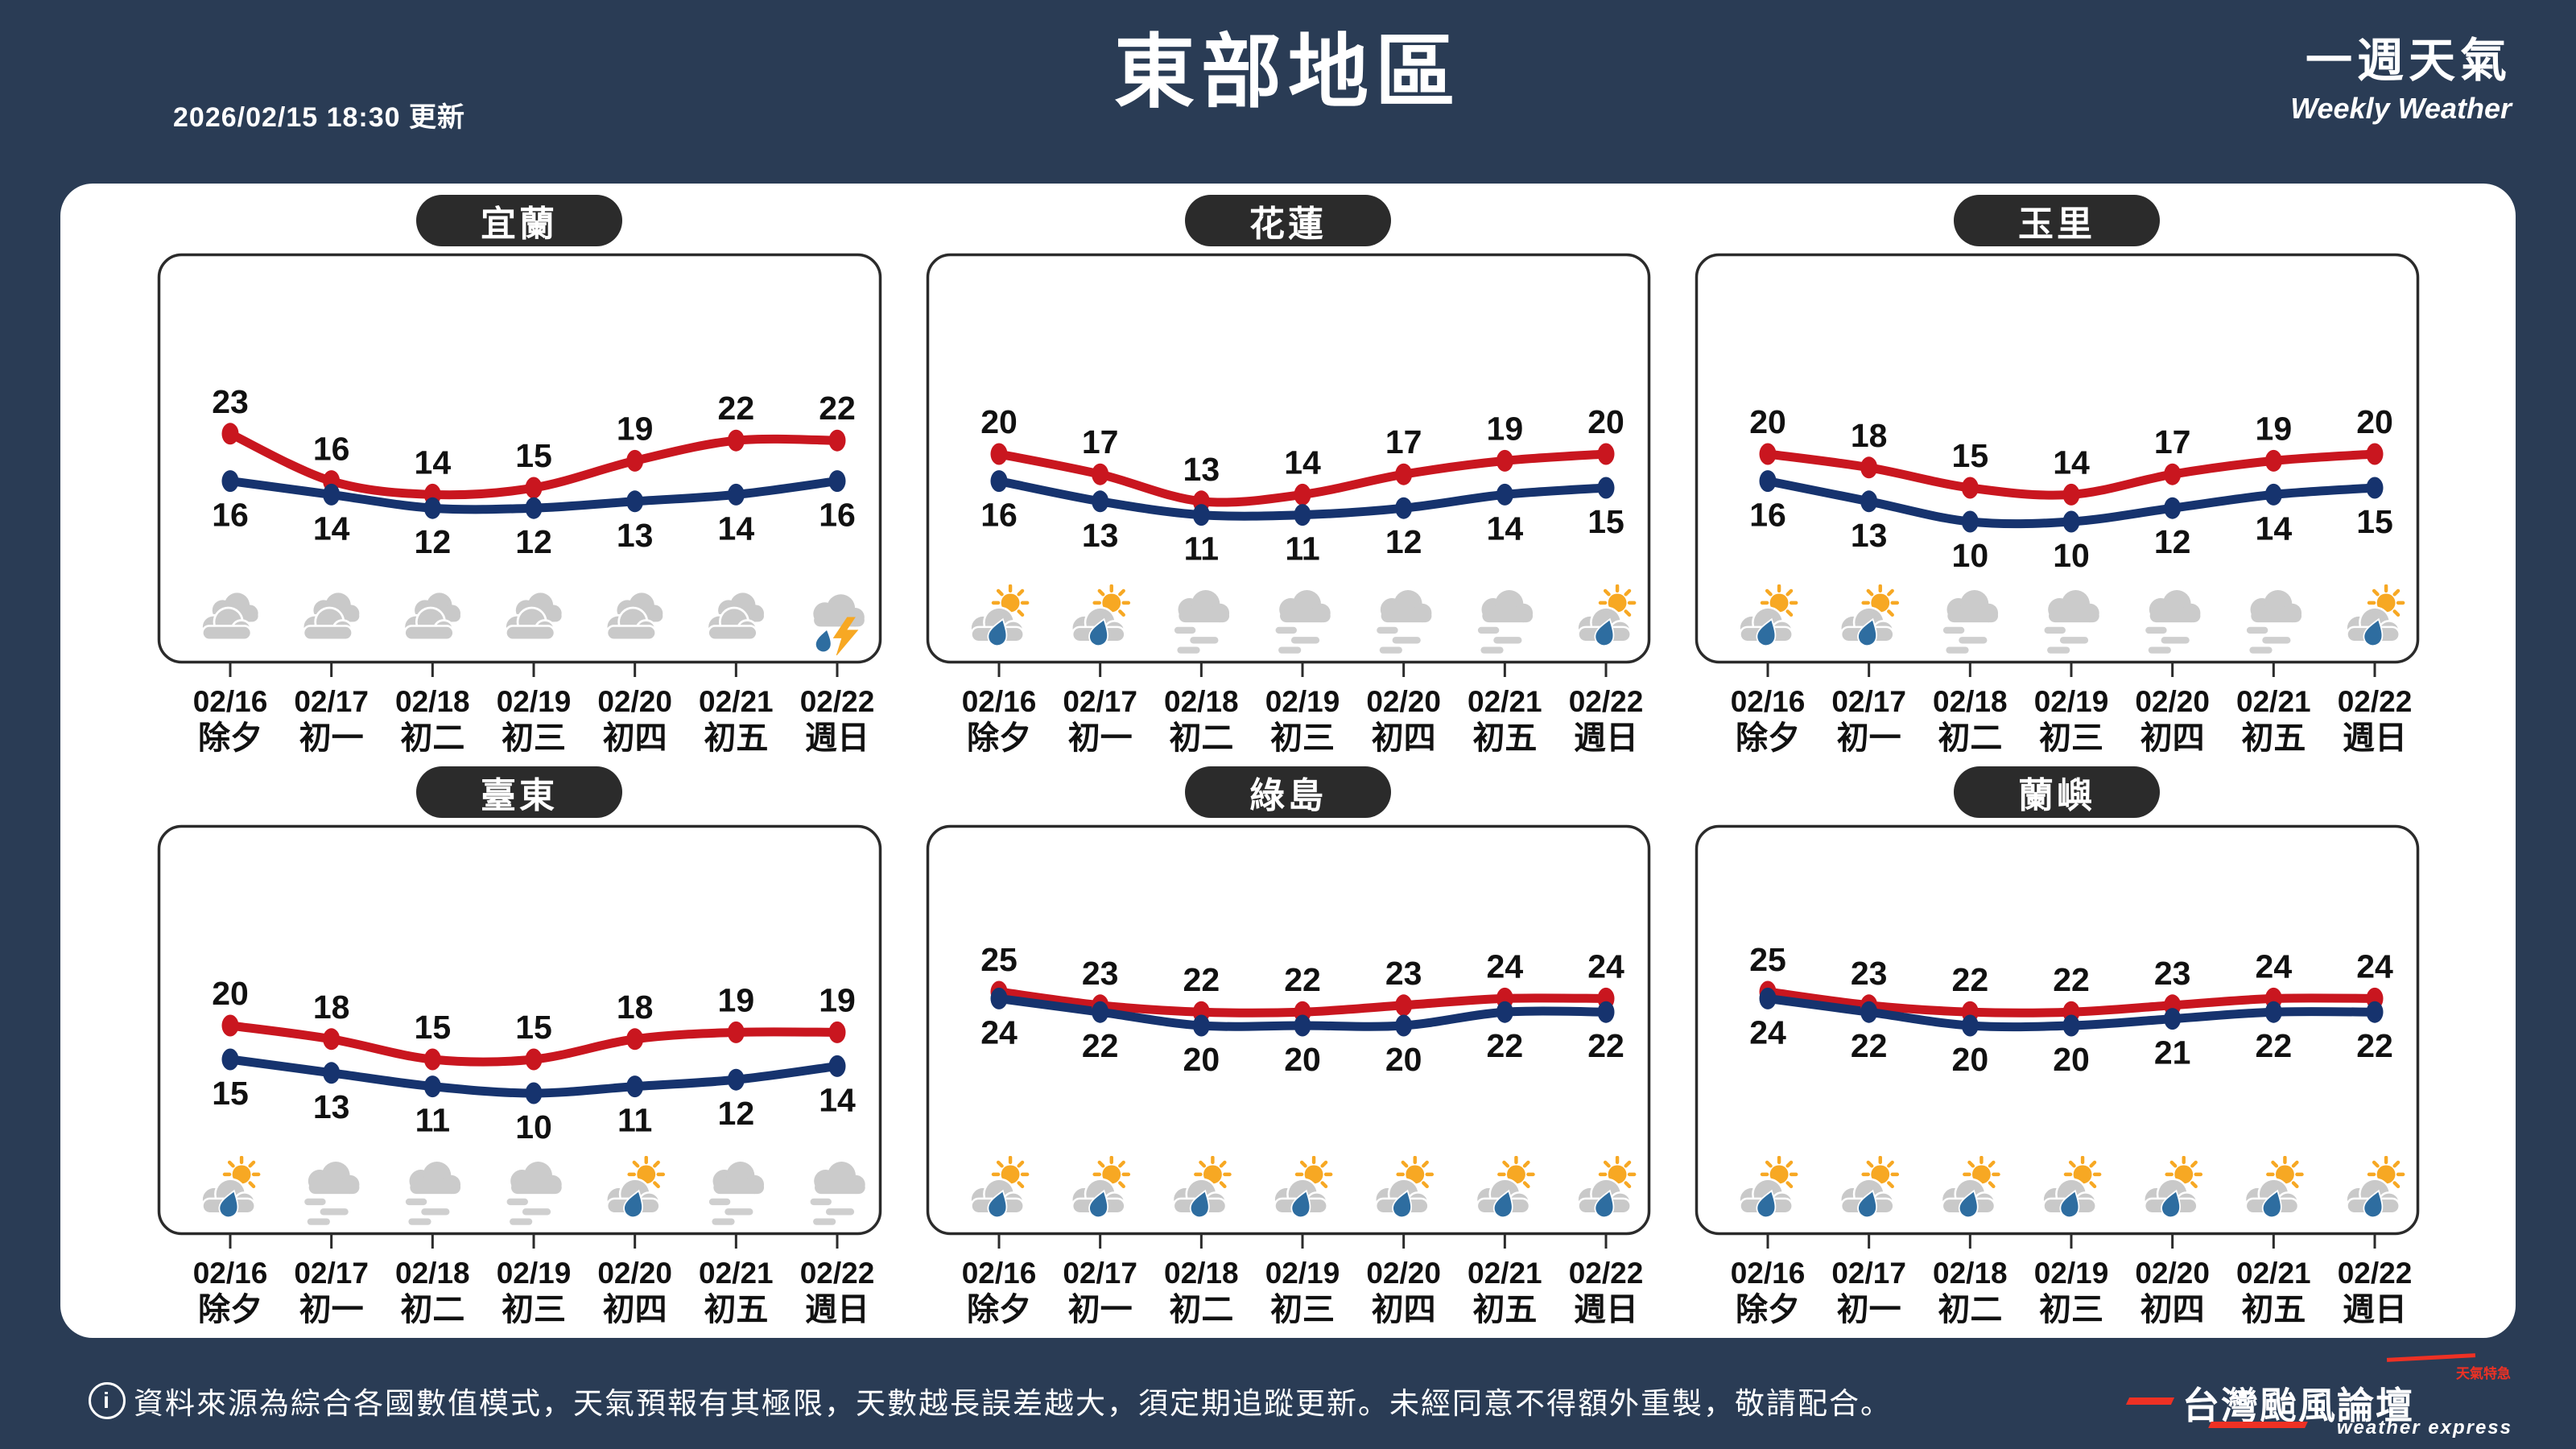 This screenshot has height=1449, width=2576. What do you see at coordinates (2172, 1273) in the screenshot?
I see `svg-text: 02/20` at bounding box center [2172, 1273].